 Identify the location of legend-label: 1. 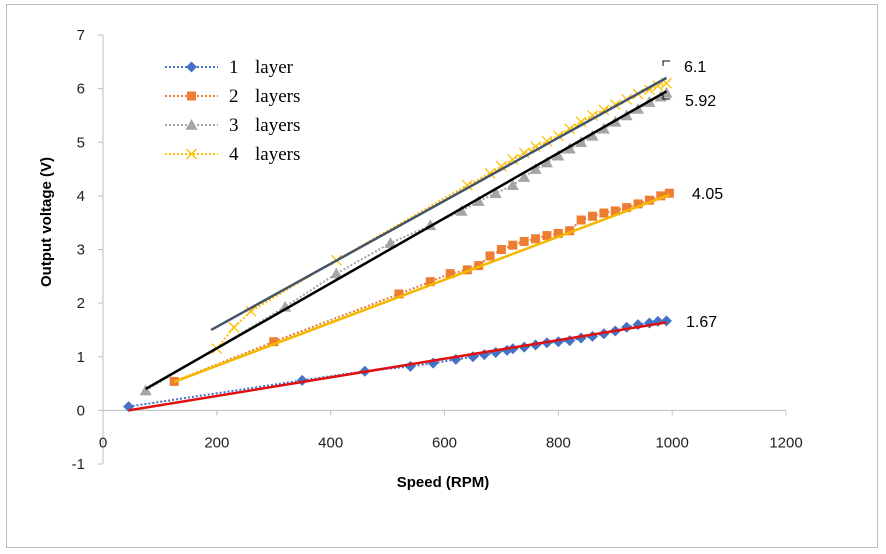
(234, 67).